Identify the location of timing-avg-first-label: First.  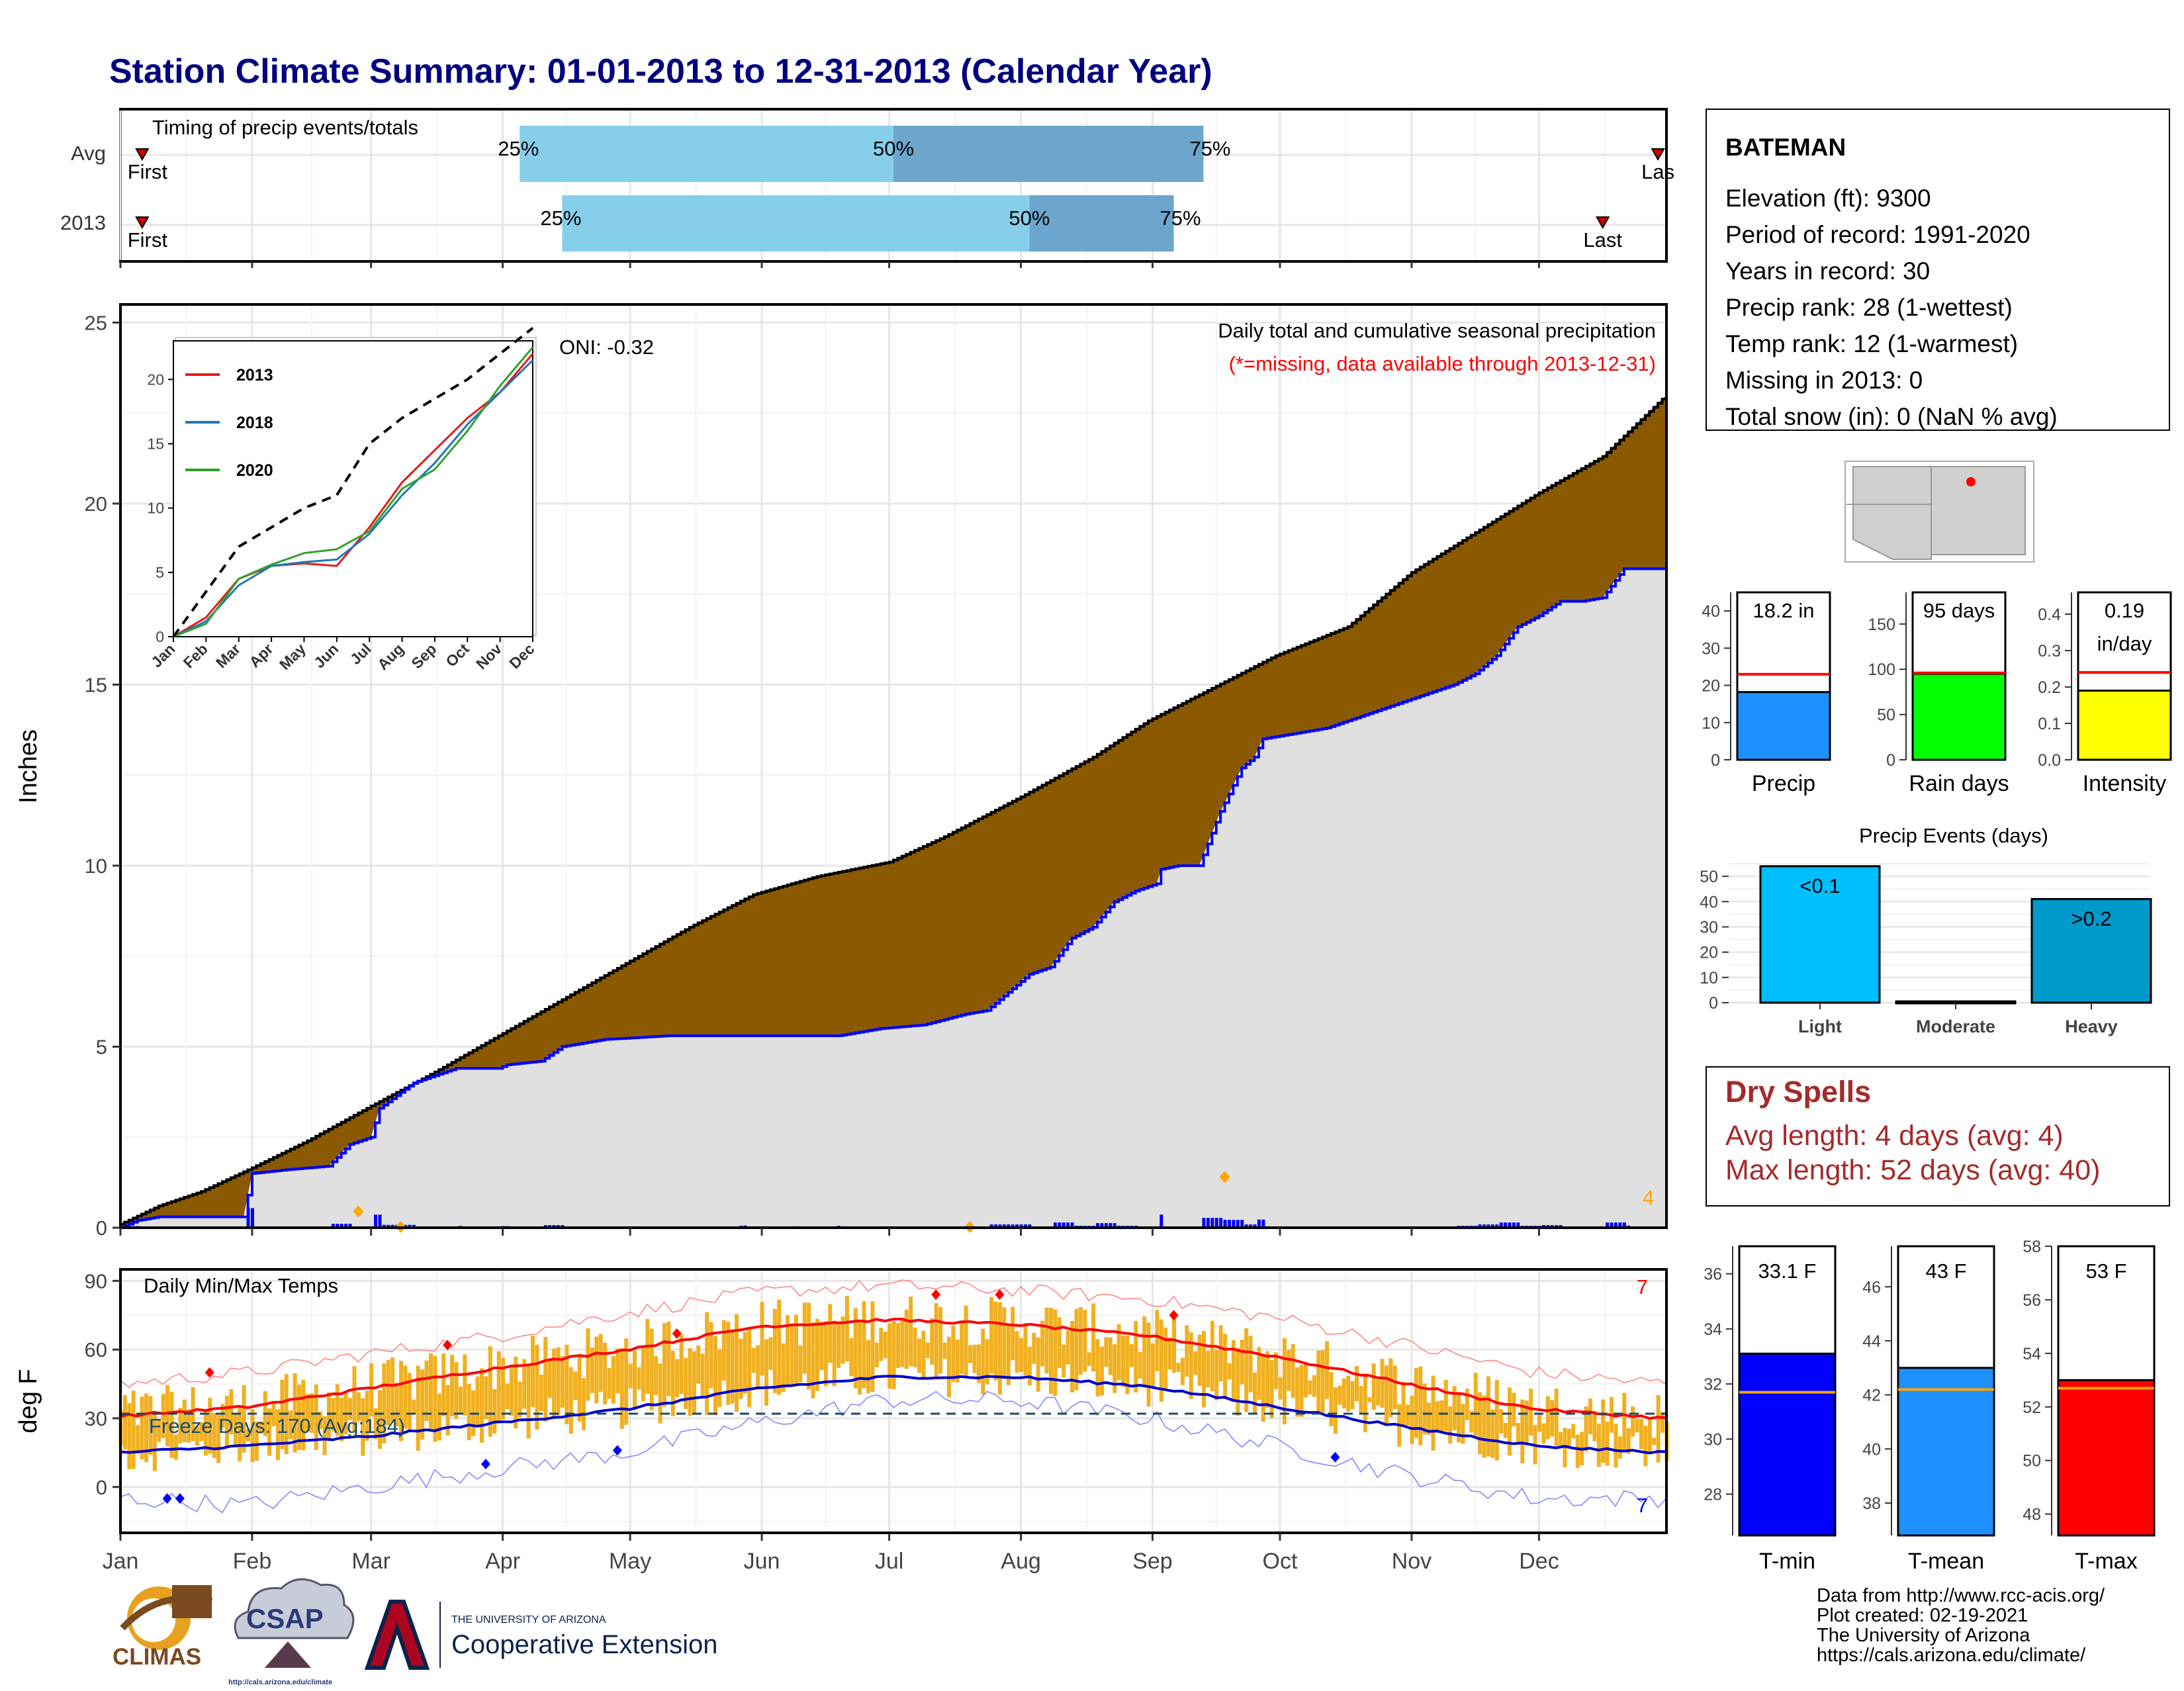
(148, 171).